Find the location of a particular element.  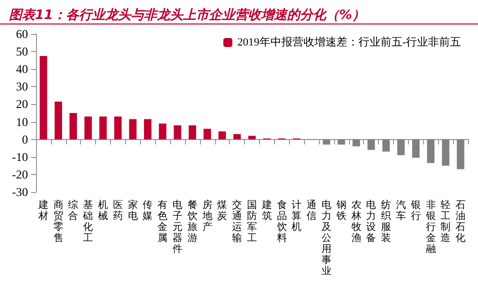

x-tick-label: 家电 is located at coordinates (133, 210).